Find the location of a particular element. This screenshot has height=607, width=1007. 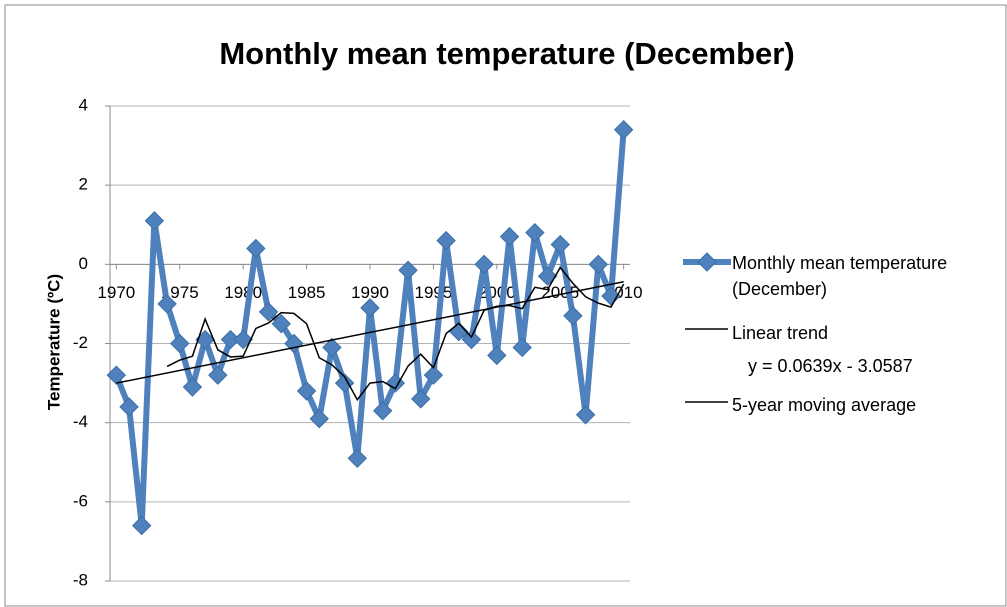

x-tick-label: 1995 is located at coordinates (434, 292).